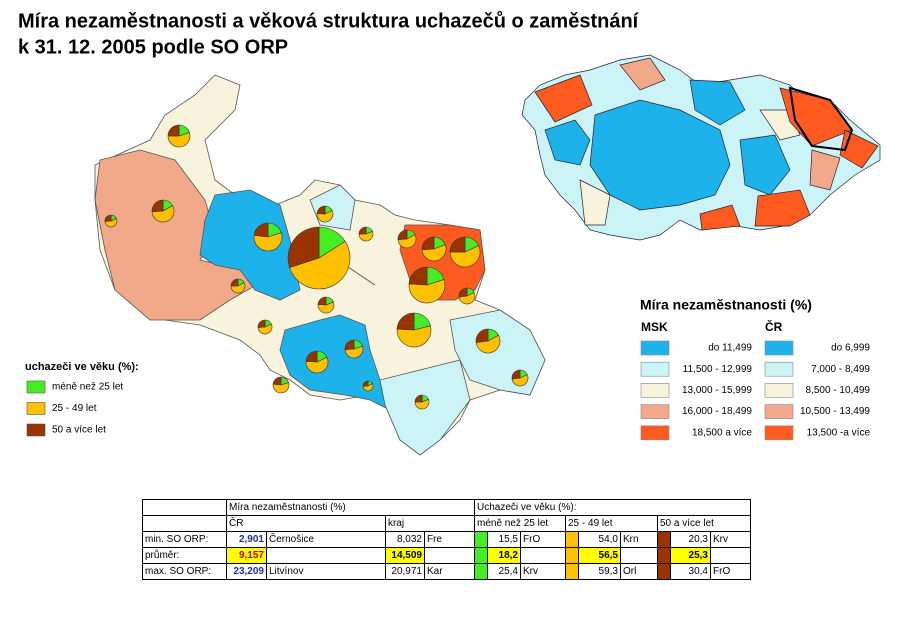  I want to click on value-cell: 2,901, so click(246, 539).